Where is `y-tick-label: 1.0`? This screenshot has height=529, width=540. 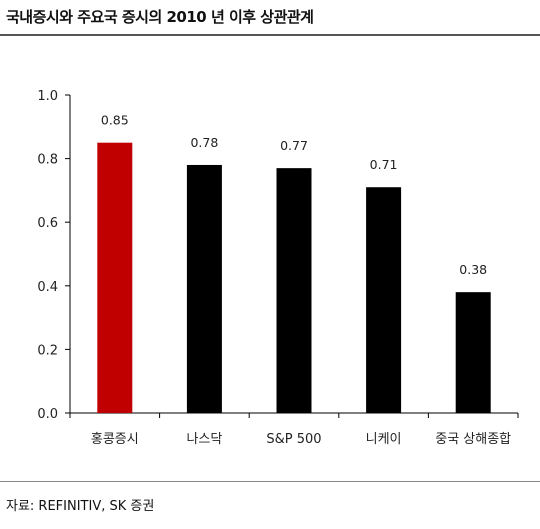 y-tick-label: 1.0 is located at coordinates (47, 96).